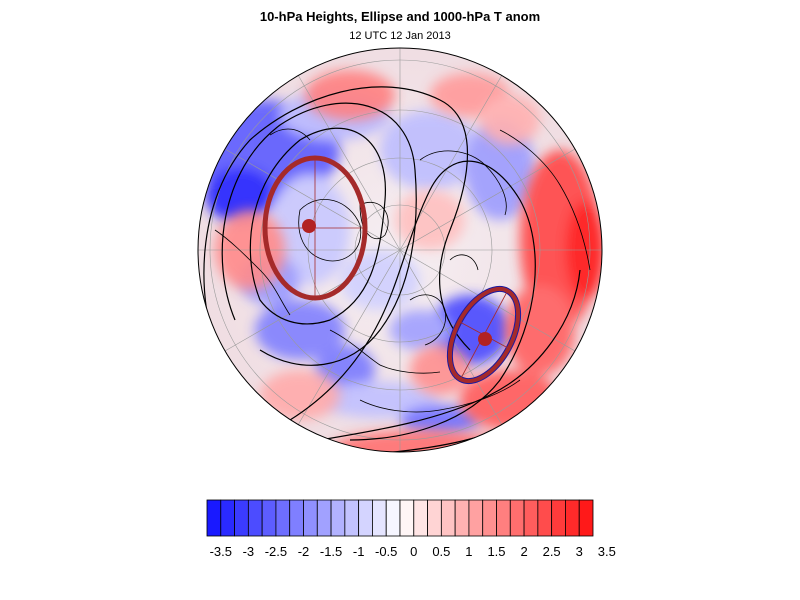  Describe the element at coordinates (331, 551) in the screenshot. I see `colorbar-tick-label: -1.5` at that location.